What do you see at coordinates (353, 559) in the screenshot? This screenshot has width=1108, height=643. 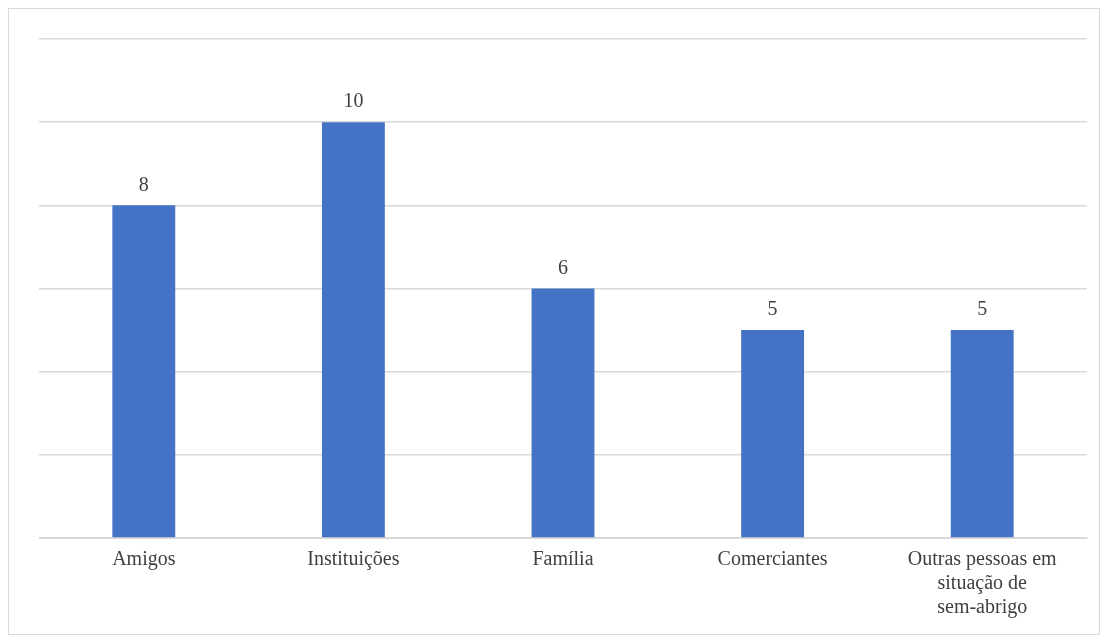 I see `x-tick-label: Instituições` at bounding box center [353, 559].